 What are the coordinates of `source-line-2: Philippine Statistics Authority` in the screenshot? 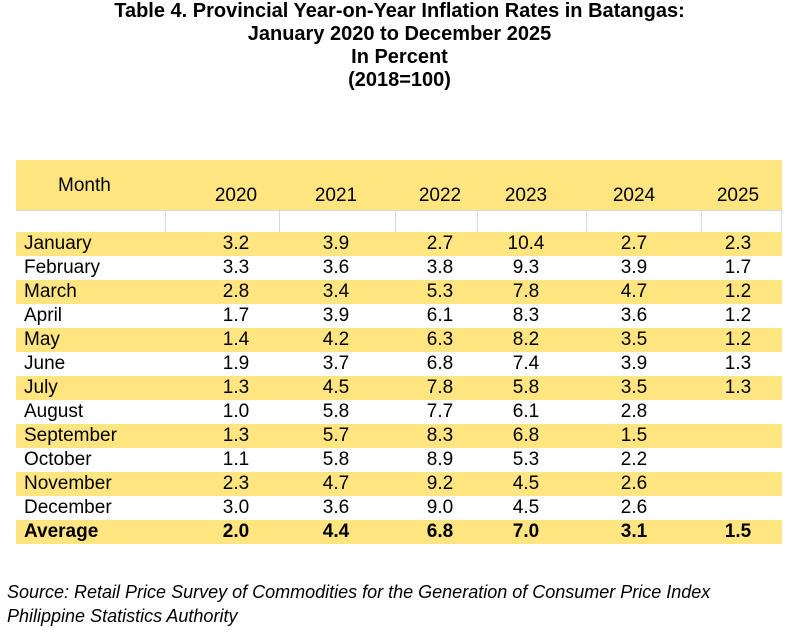 It's located at (122, 616).